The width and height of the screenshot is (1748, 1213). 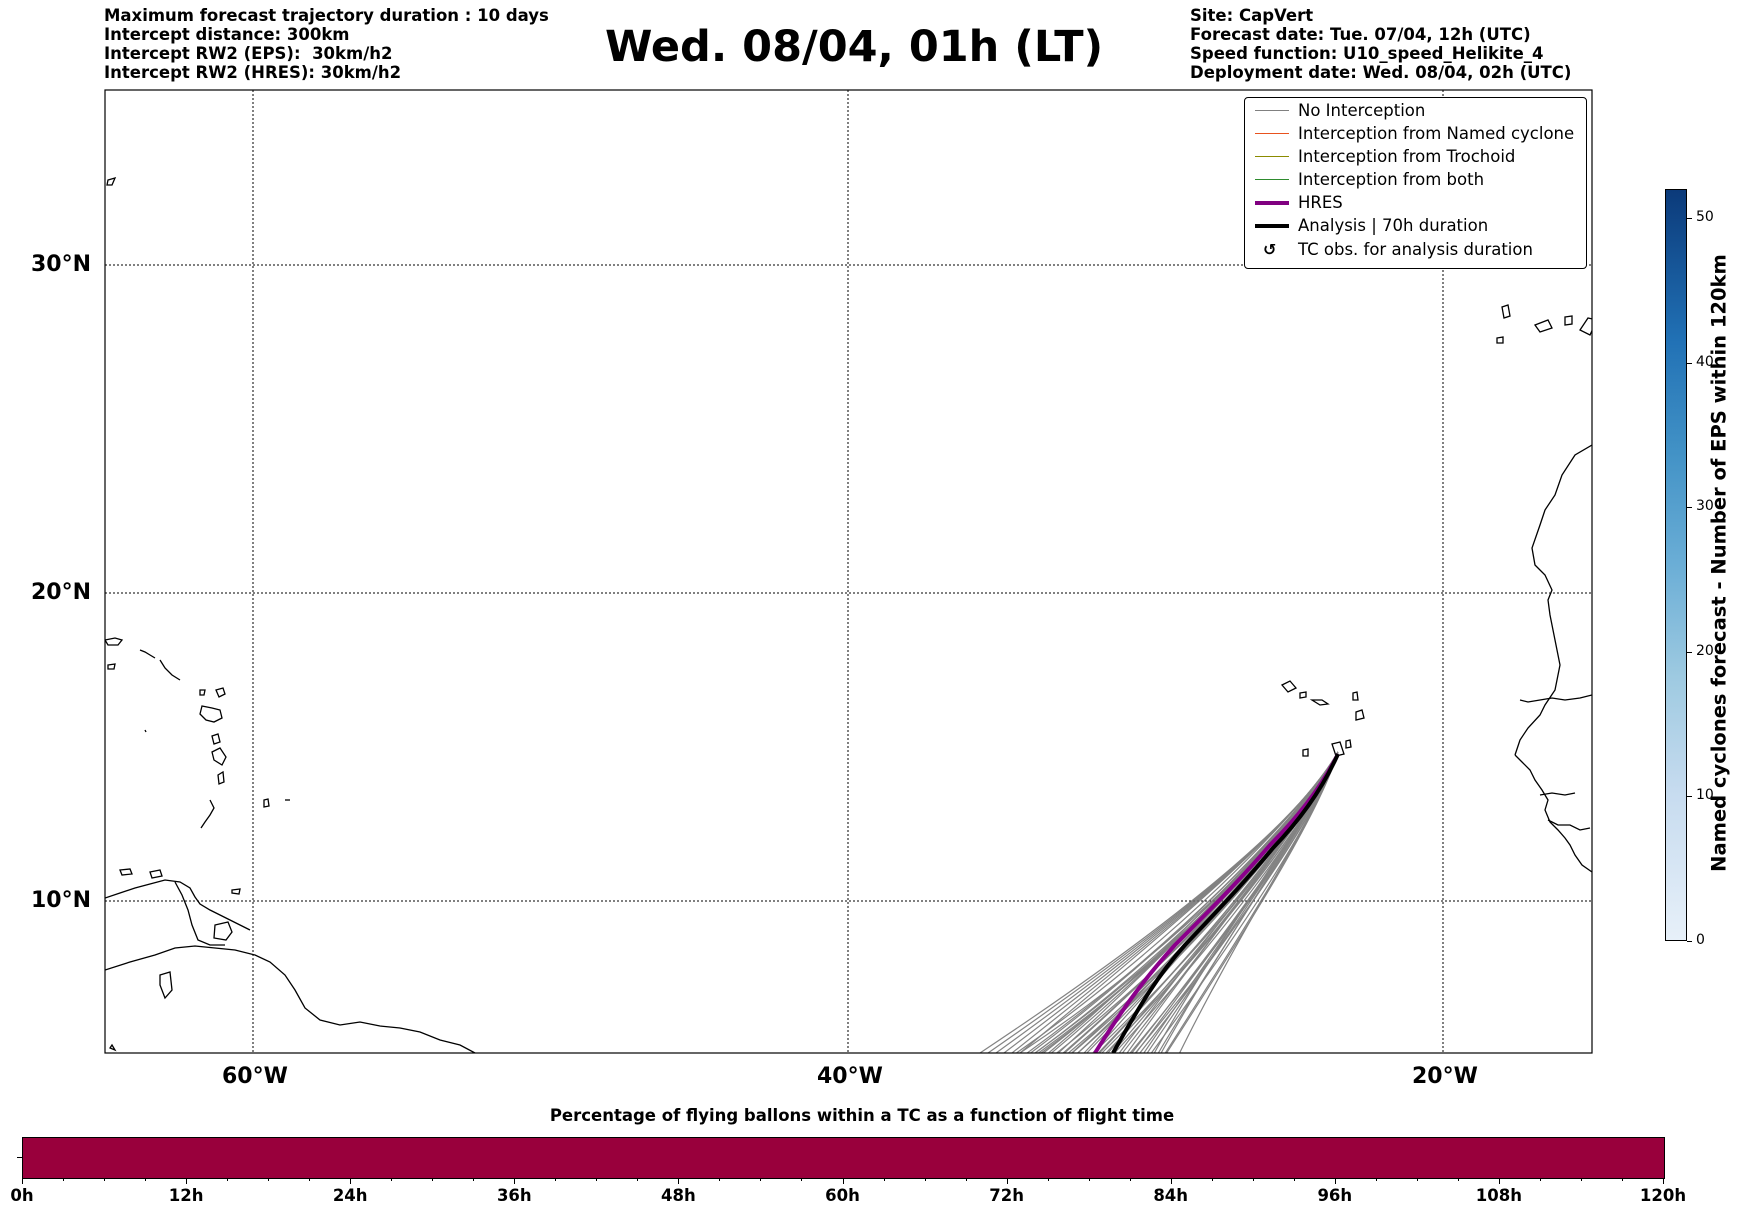 I want to click on ensemble-trajectories, so click(x=1159, y=902).